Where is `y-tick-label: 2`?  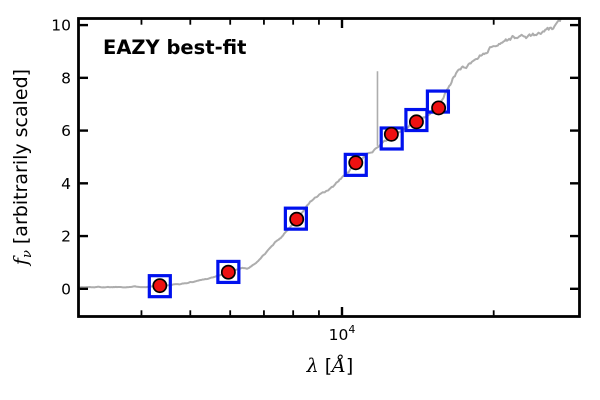 y-tick-label: 2 is located at coordinates (66, 237).